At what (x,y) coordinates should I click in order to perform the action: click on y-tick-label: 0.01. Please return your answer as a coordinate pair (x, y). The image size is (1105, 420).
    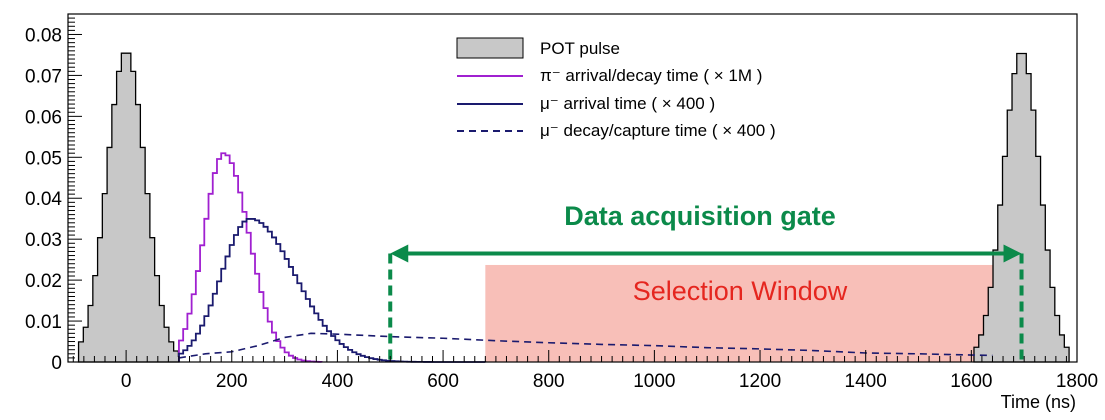
    Looking at the image, I should click on (43, 322).